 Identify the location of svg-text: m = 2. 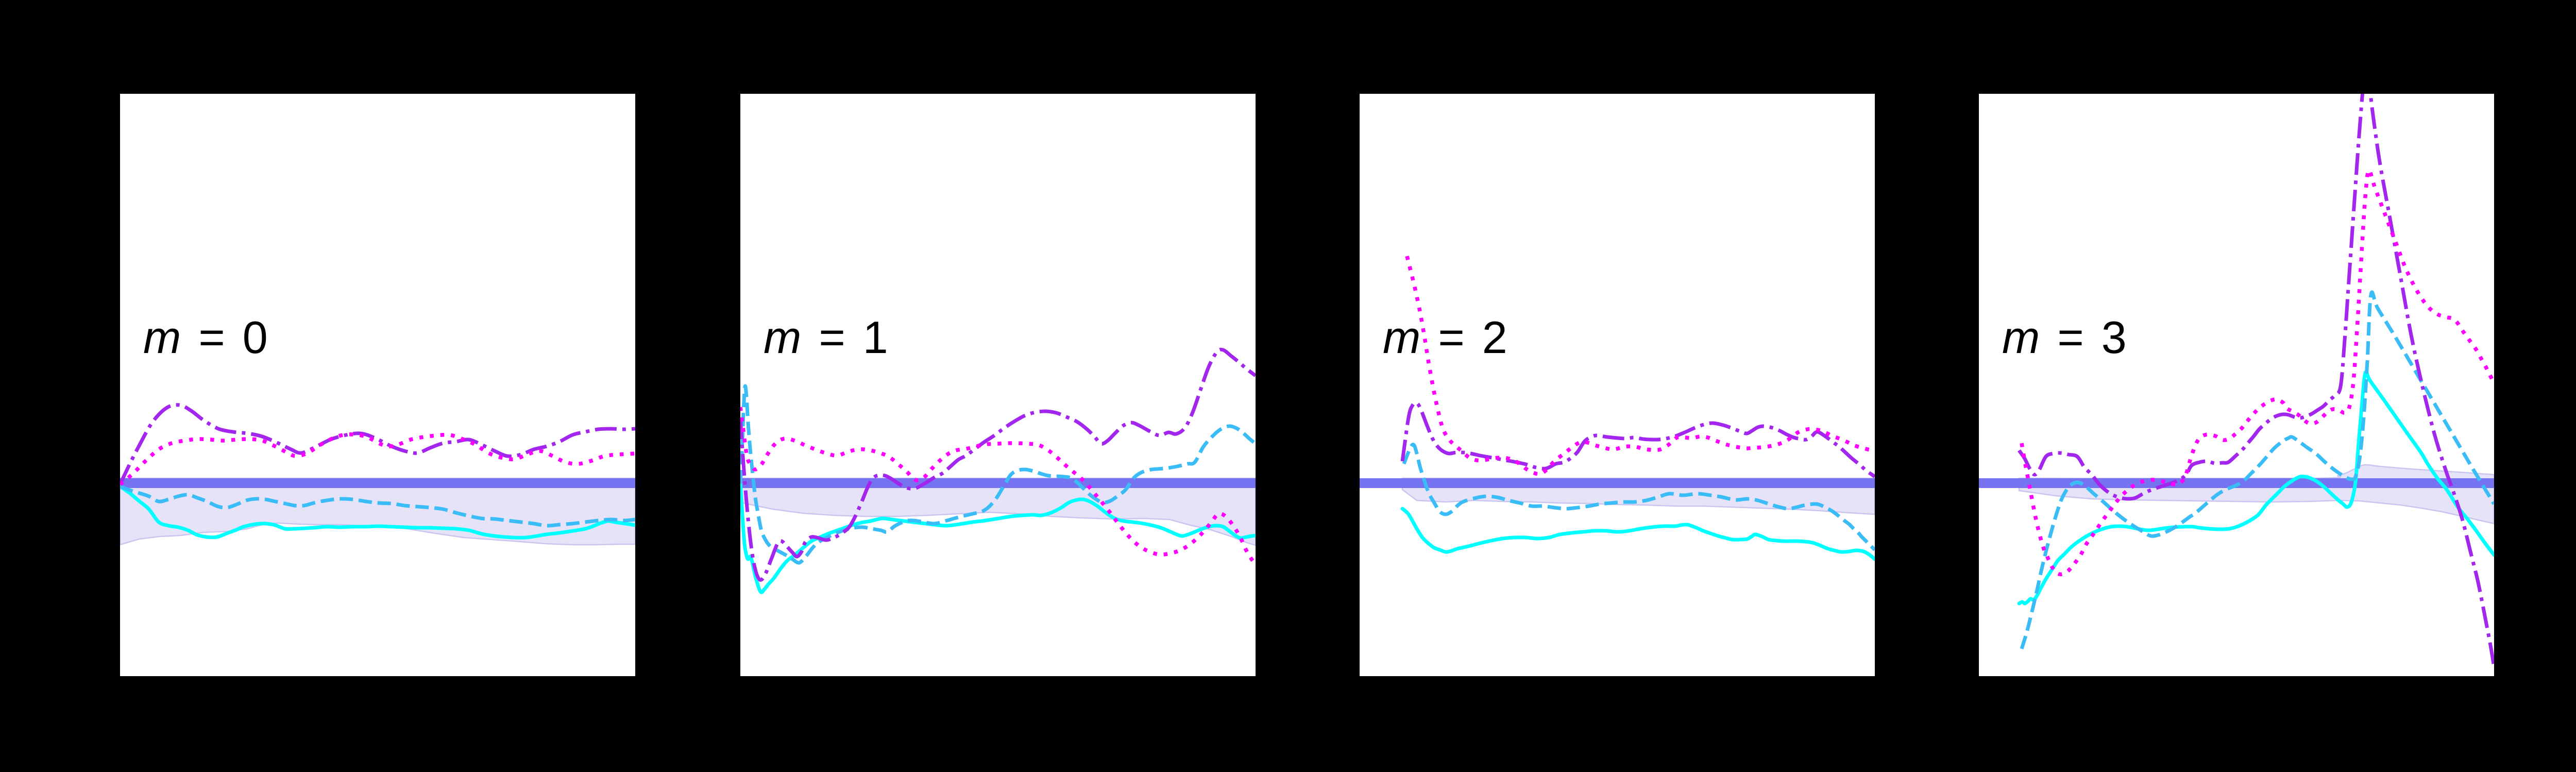
(1446, 337).